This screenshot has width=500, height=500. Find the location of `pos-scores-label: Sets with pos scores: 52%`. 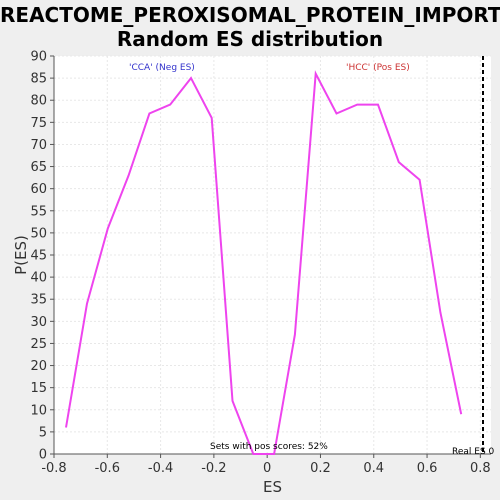

pos-scores-label: Sets with pos scores: 52% is located at coordinates (269, 447).